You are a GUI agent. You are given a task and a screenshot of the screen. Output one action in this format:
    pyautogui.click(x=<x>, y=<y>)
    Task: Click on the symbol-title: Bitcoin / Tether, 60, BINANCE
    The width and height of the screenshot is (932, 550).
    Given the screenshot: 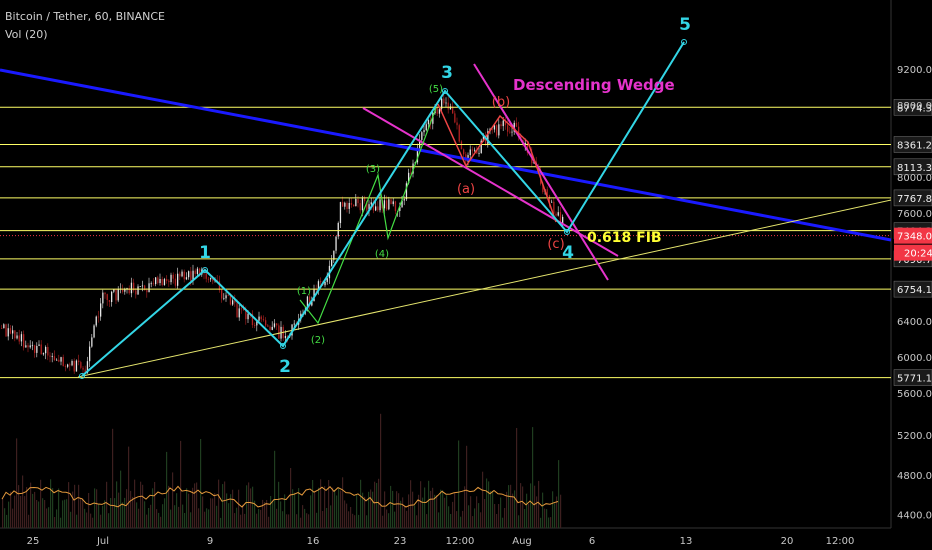 What is the action you would take?
    pyautogui.click(x=85, y=16)
    